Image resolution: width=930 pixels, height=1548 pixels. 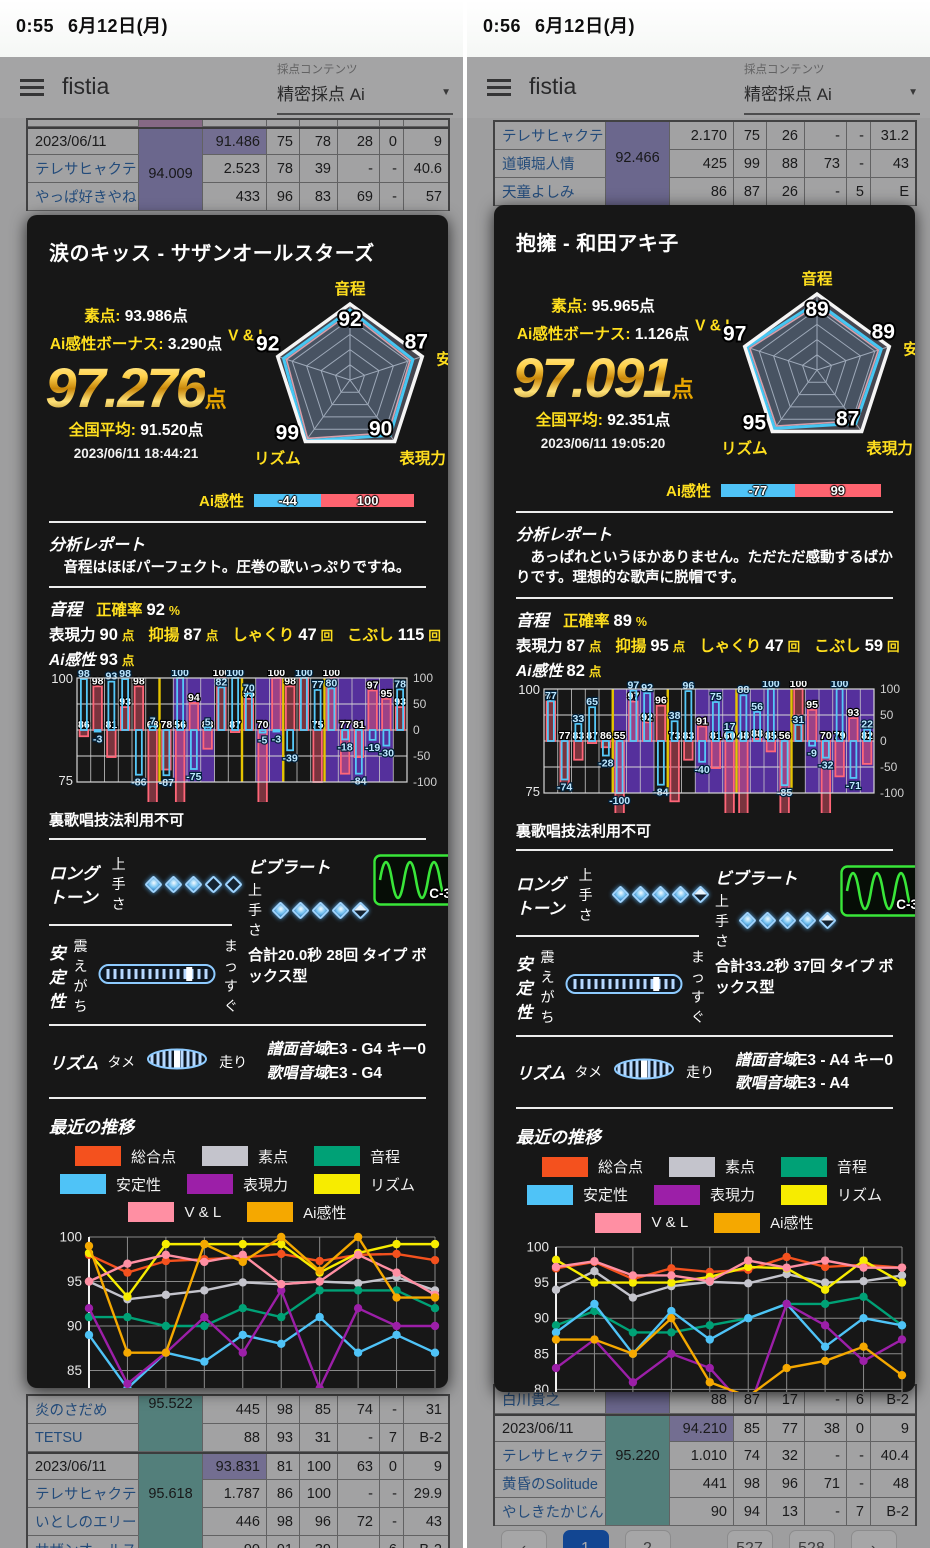 What do you see at coordinates (637, 164) in the screenshot?
I see `merged-score-cell: 92.466` at bounding box center [637, 164].